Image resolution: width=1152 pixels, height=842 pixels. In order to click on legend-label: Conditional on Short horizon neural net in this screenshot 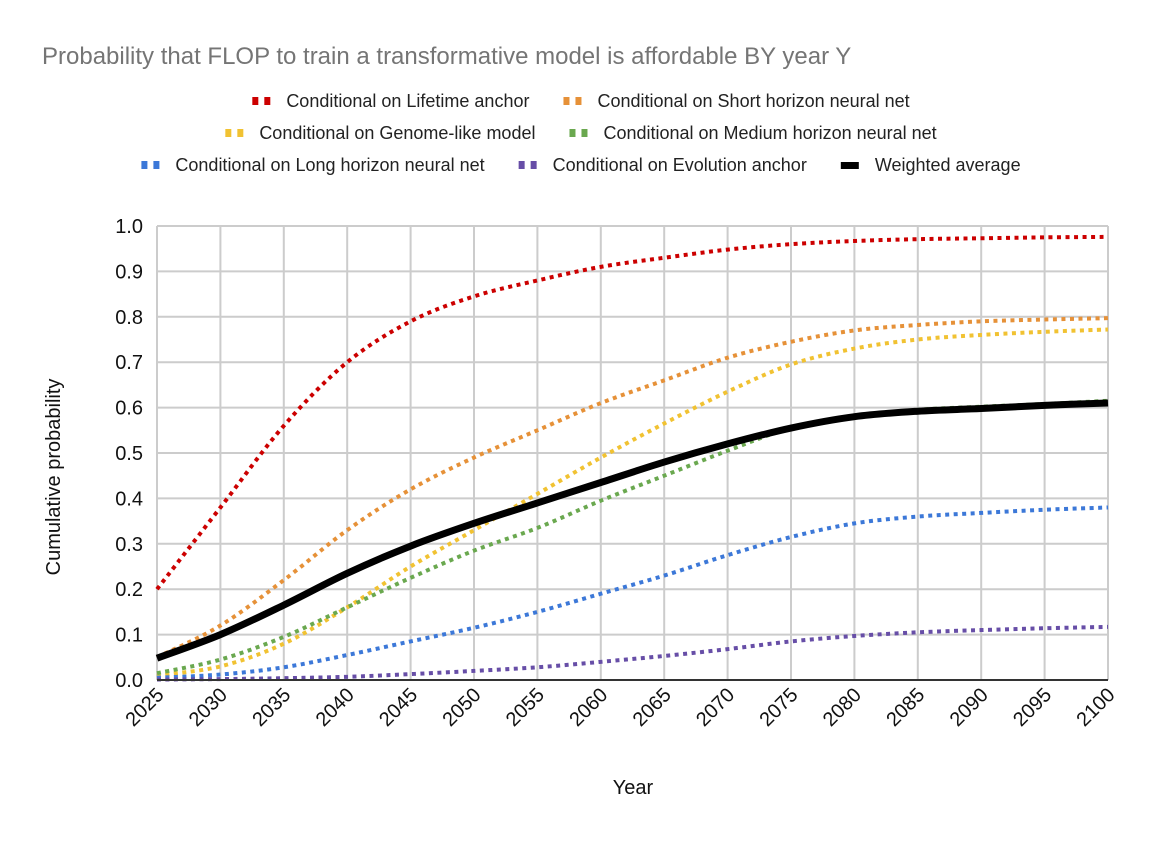, I will do `click(753, 101)`.